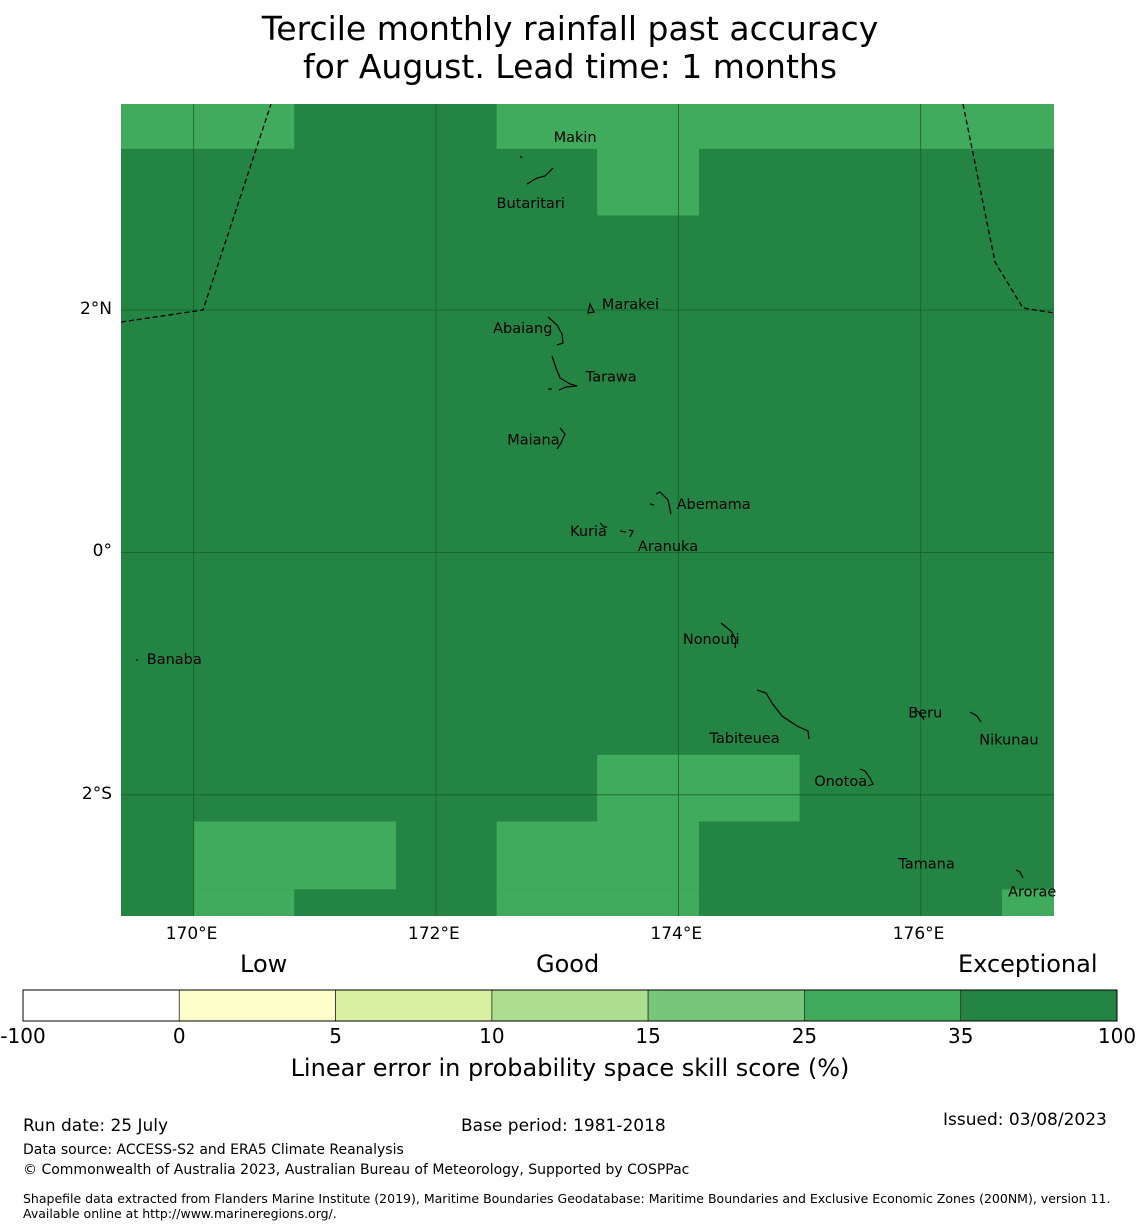  I want to click on colorbar-tick-label: 100, so click(1117, 1036).